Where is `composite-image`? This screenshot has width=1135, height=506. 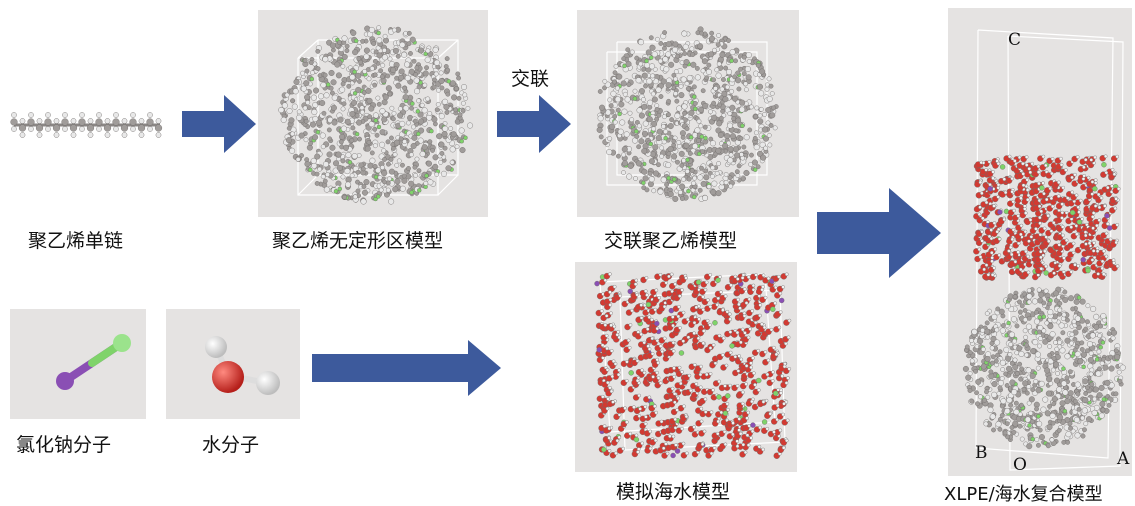
composite-image is located at coordinates (1040, 242).